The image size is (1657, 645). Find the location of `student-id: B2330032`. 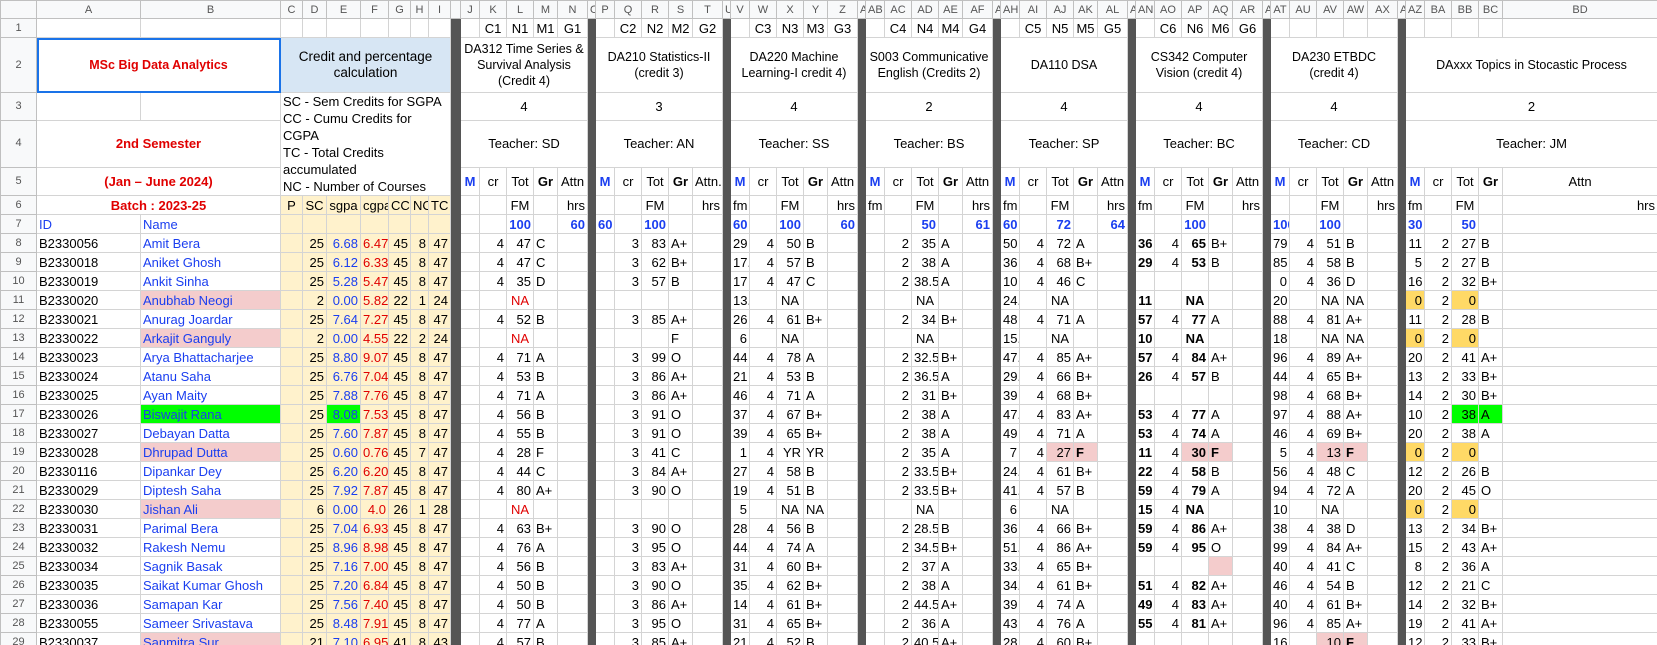

student-id: B2330032 is located at coordinates (88, 547).